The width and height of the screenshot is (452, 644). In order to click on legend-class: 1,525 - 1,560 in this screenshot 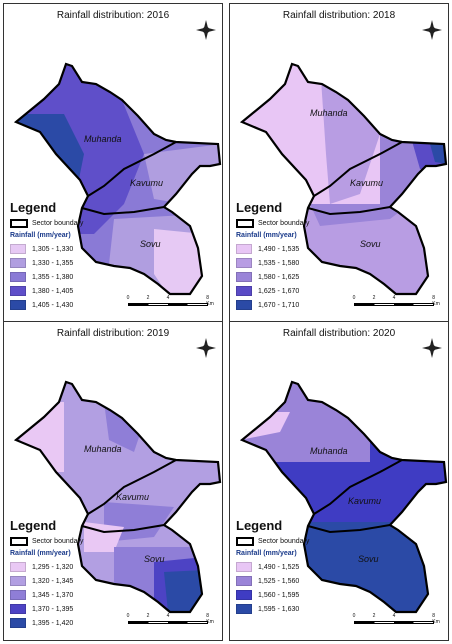, I will do `click(291, 581)`.